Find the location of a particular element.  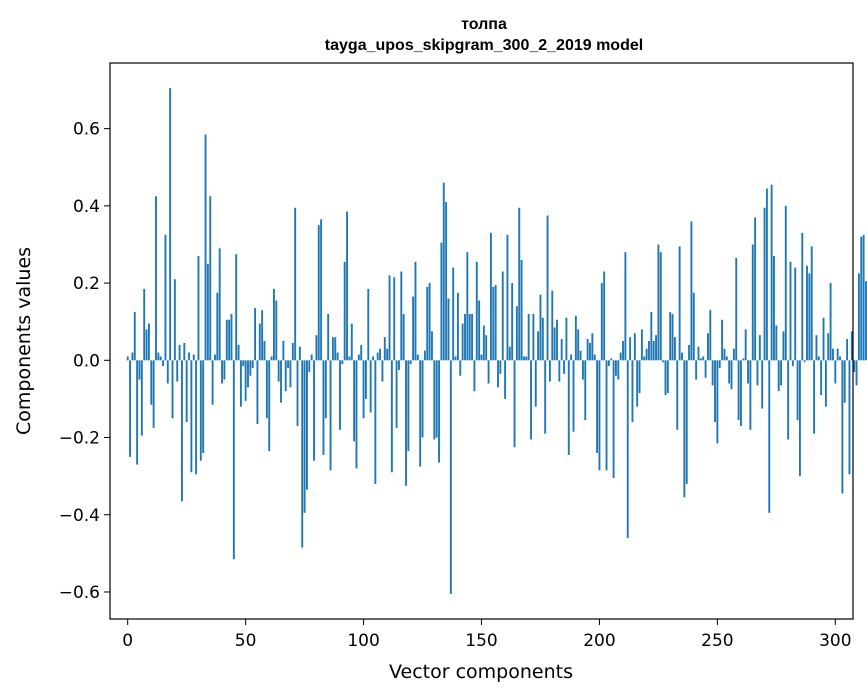

x-axis-ticks: 0 50 100 150 200 250 300 is located at coordinates (487, 635).